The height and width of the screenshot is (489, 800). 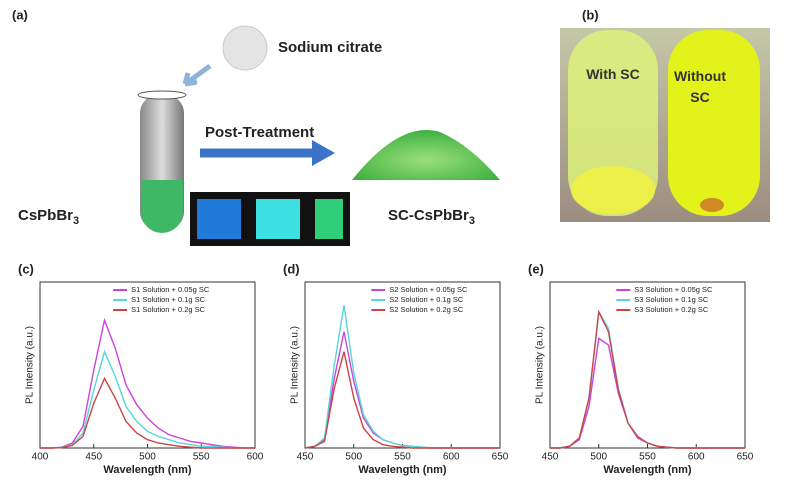 I want to click on formula: SC-CsPbBr, so click(x=428, y=215).